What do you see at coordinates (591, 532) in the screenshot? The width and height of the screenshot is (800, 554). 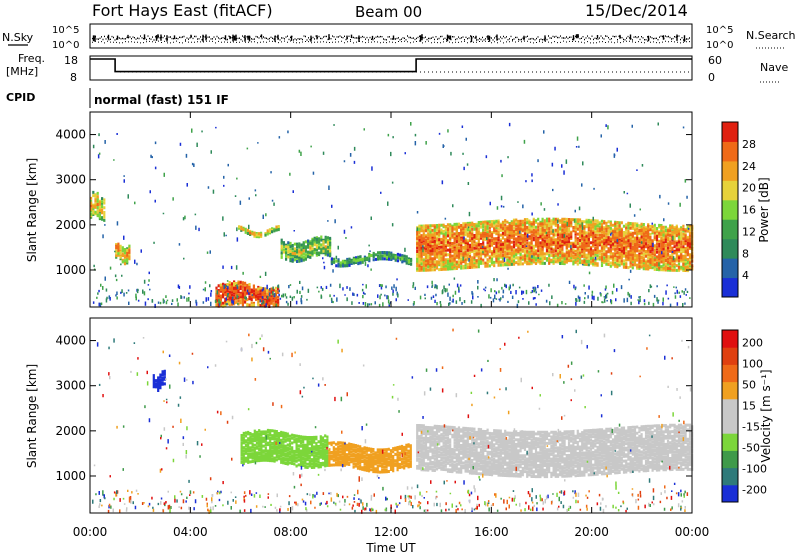 I see `time-tick-label: 20:00` at bounding box center [591, 532].